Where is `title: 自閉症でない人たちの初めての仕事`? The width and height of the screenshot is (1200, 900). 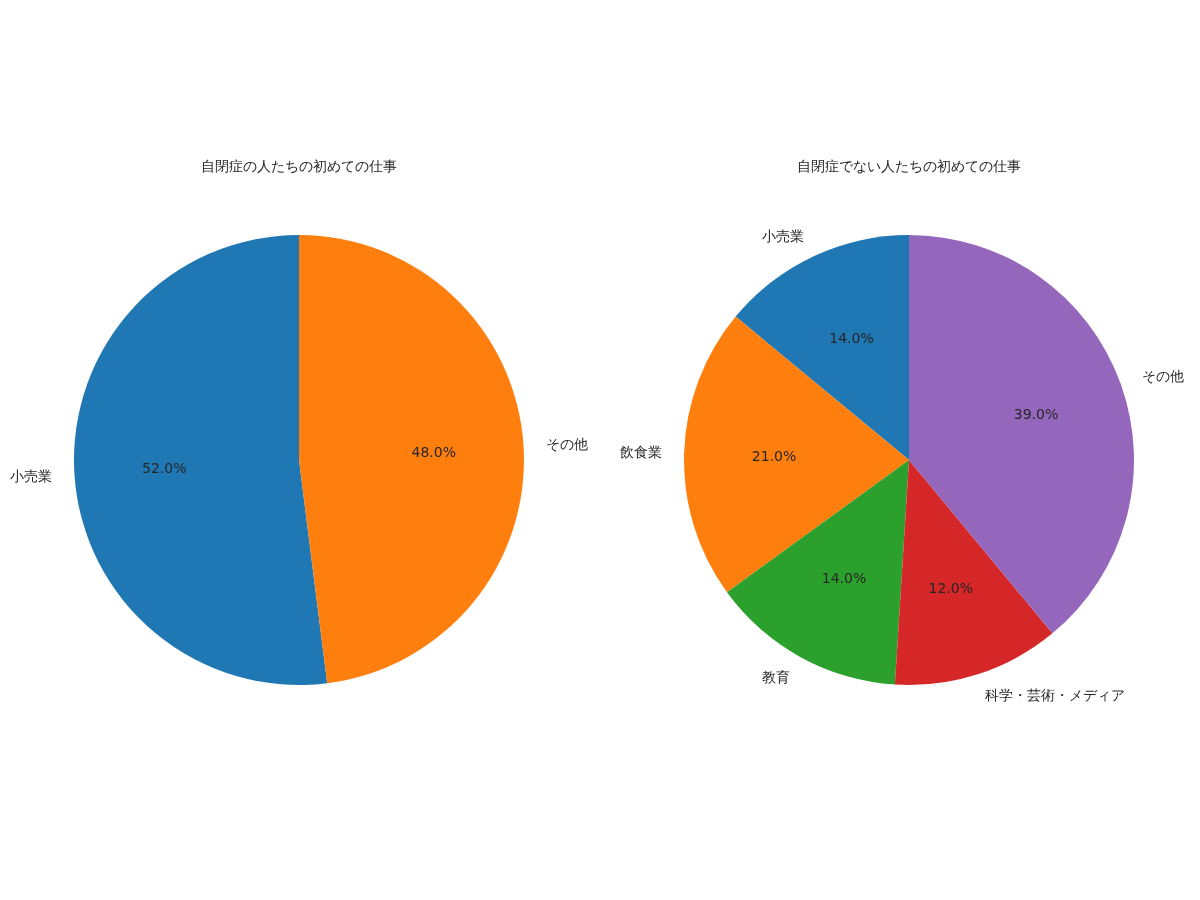
title: 自閉症でない人たちの初めての仕事 is located at coordinates (909, 166).